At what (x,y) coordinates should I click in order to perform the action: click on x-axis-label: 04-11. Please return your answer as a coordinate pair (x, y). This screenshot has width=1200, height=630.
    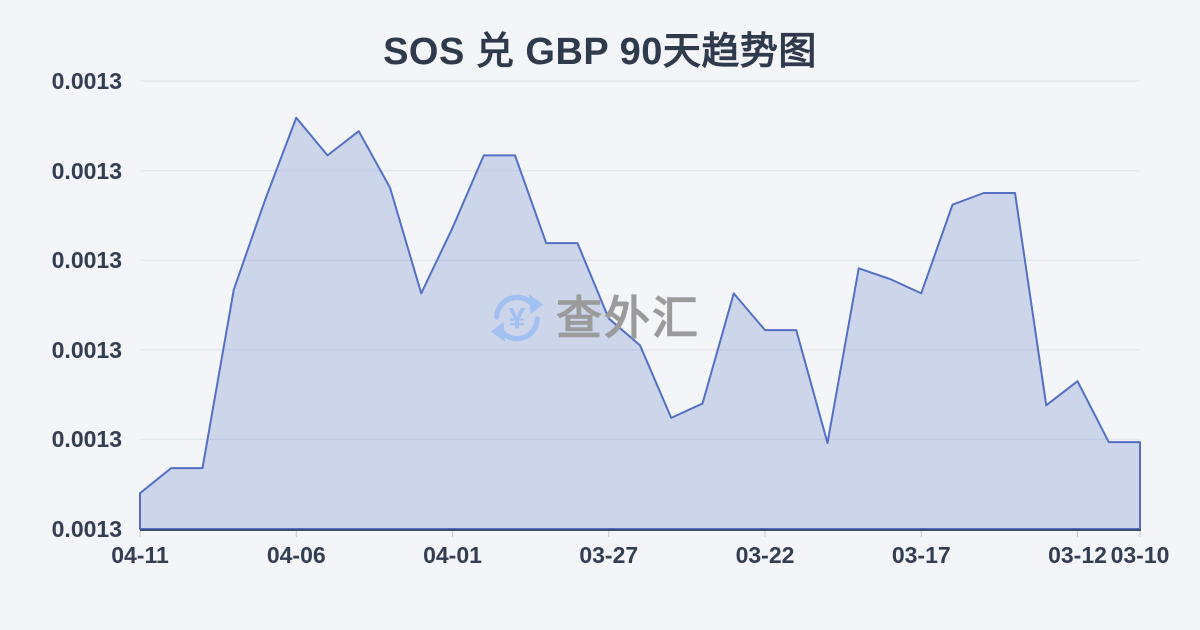
    Looking at the image, I should click on (140, 555).